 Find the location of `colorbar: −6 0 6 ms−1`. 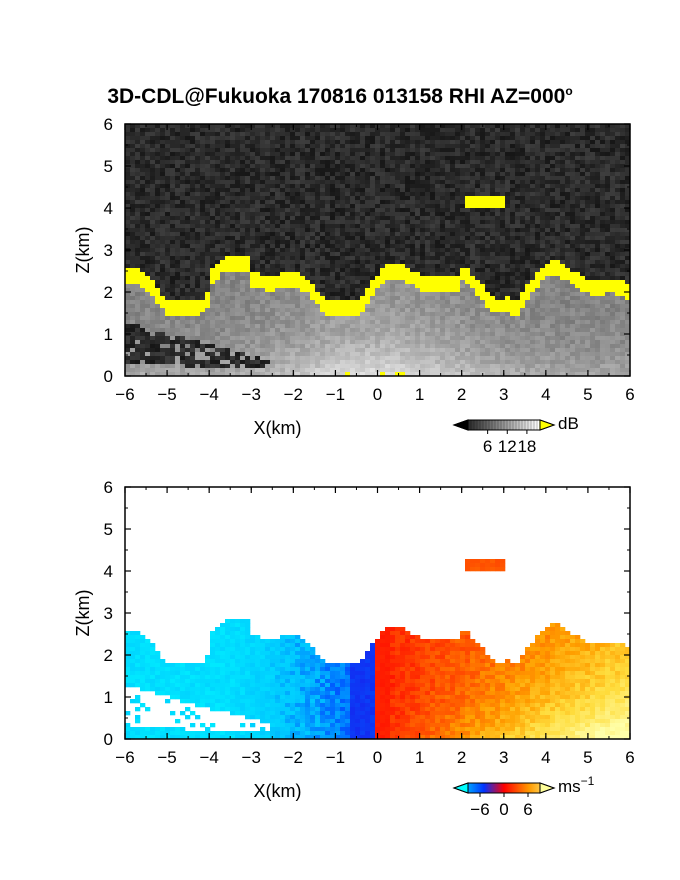

colorbar: −6 0 6 ms−1 is located at coordinates (523, 796).